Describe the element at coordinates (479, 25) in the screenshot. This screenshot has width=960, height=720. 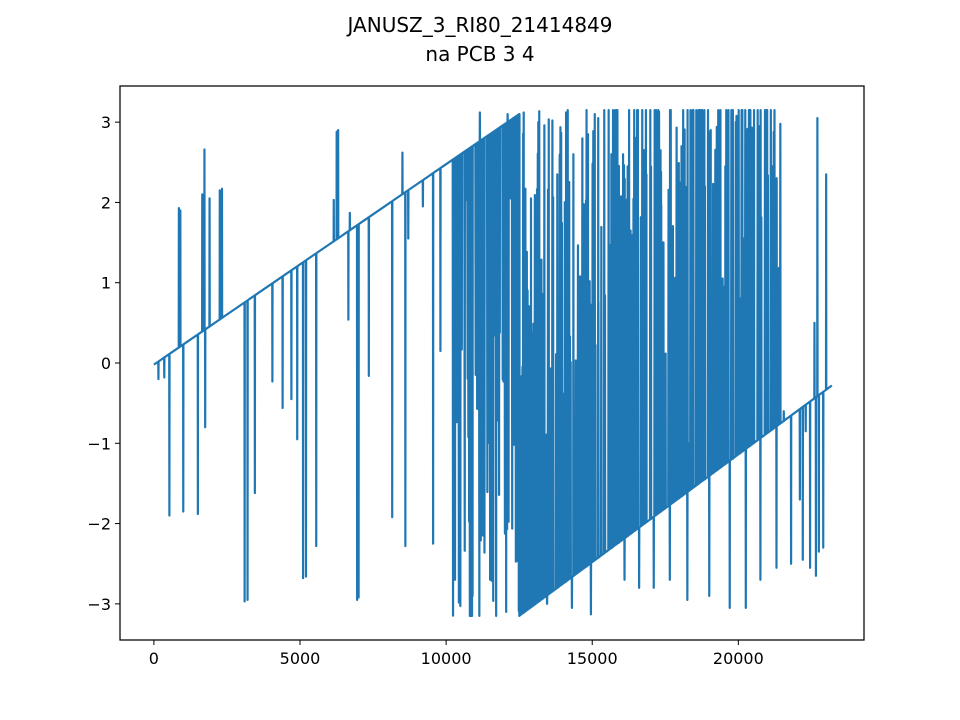
I see `chart-title: JANUSZ_3_RI80_21414849` at that location.